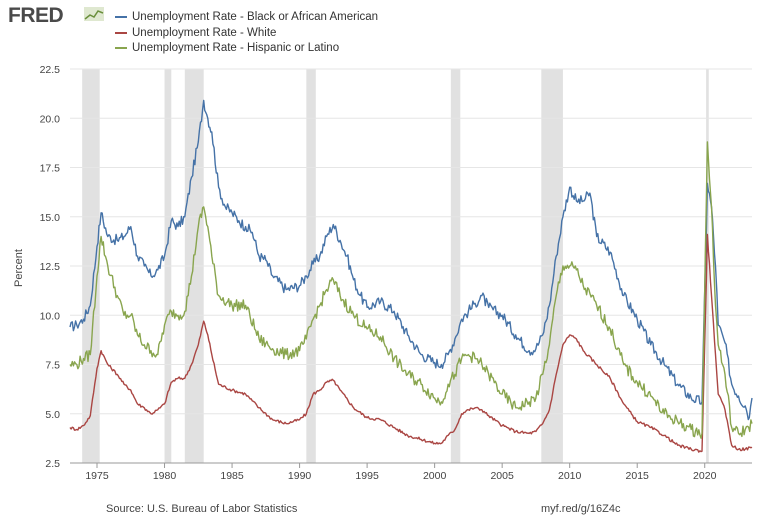 Image resolution: width=768 pixels, height=519 pixels. I want to click on y-tick-label: 12.5, so click(50, 267).